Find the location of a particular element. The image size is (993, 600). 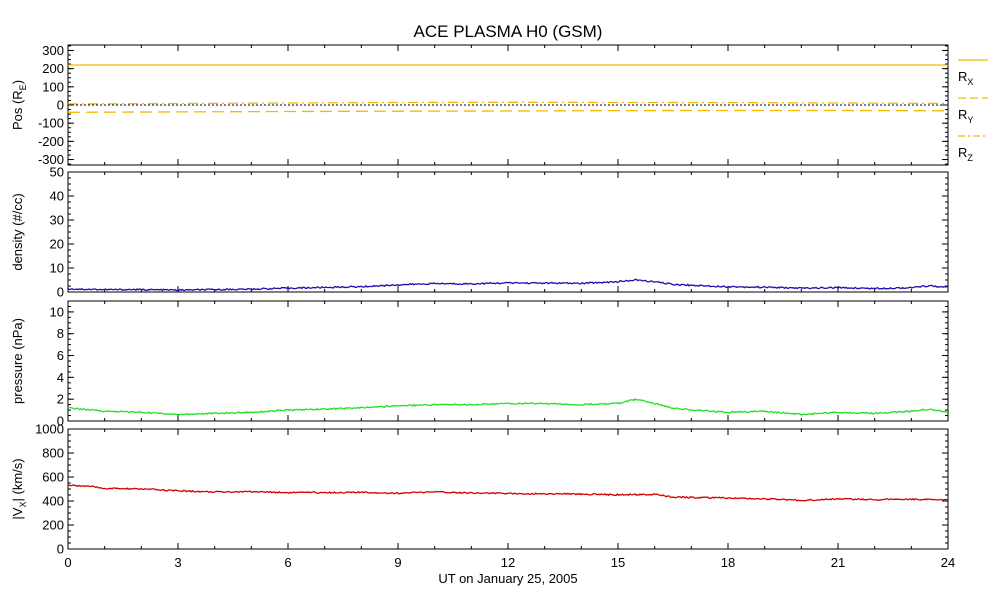

y-axis-label-density: density (#/cc) is located at coordinates (17, 231).